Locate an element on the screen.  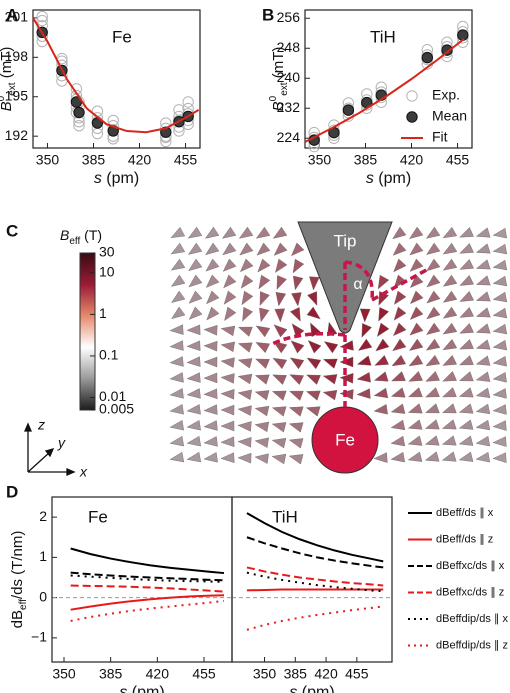
fit-line is located at coordinates (384, 90).